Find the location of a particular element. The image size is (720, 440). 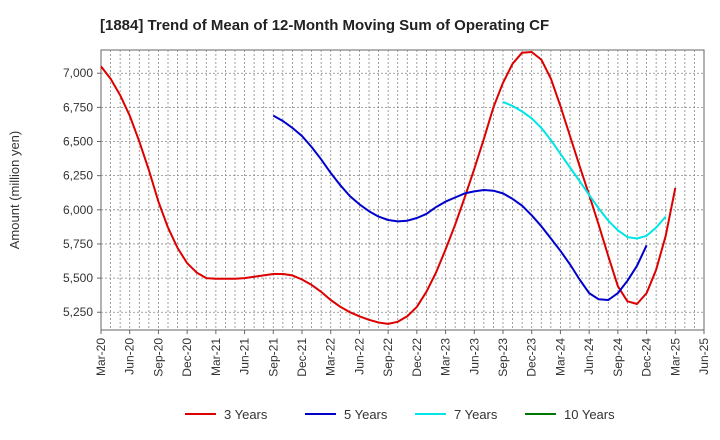

x-tick-label: Mar-23 is located at coordinates (446, 357).